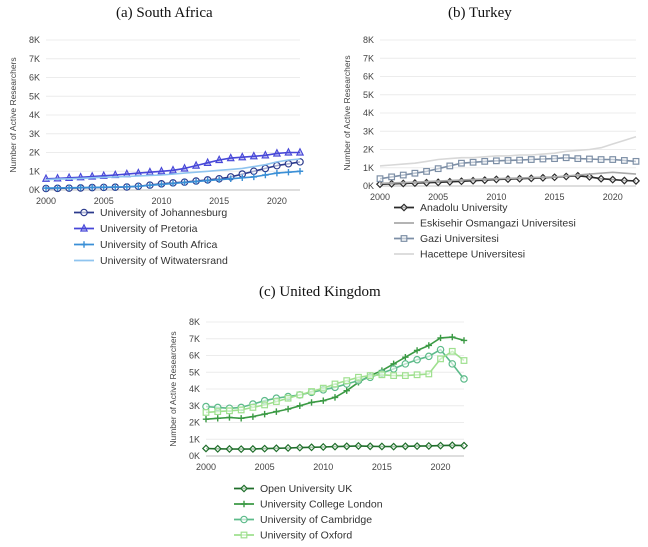  I want to click on legend-item: University of Witwatersrand, so click(151, 261).